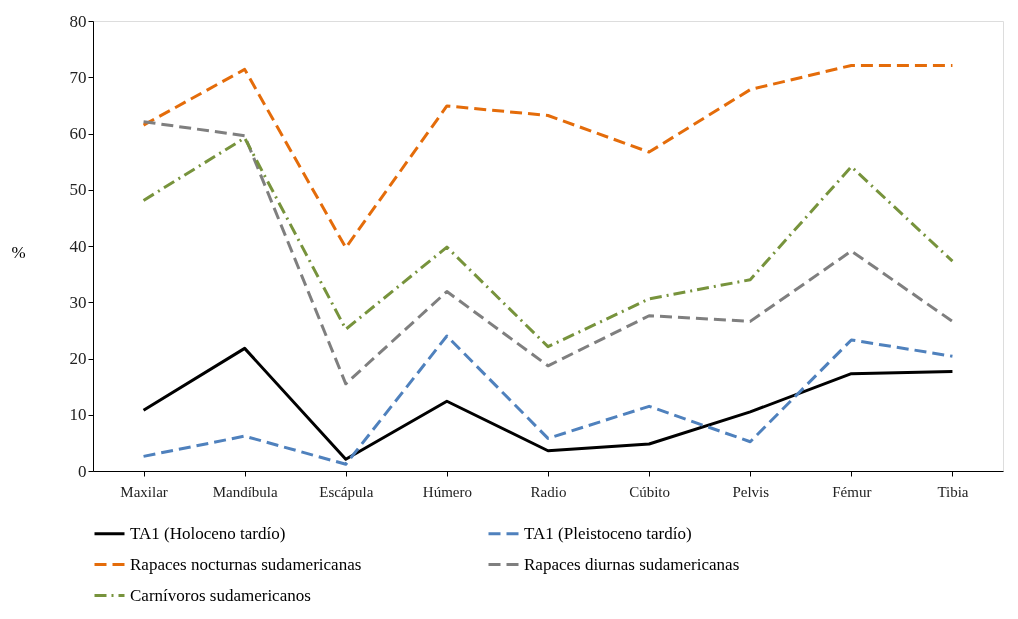 This screenshot has height=619, width=1018. What do you see at coordinates (953, 491) in the screenshot?
I see `x-tick-label: Tibia` at bounding box center [953, 491].